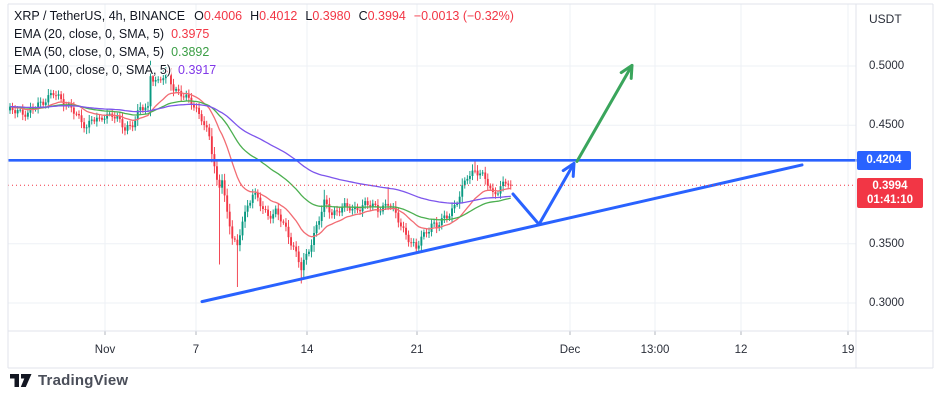 This screenshot has height=408, width=935. I want to click on ema50-value: 0.3892, so click(190, 52).